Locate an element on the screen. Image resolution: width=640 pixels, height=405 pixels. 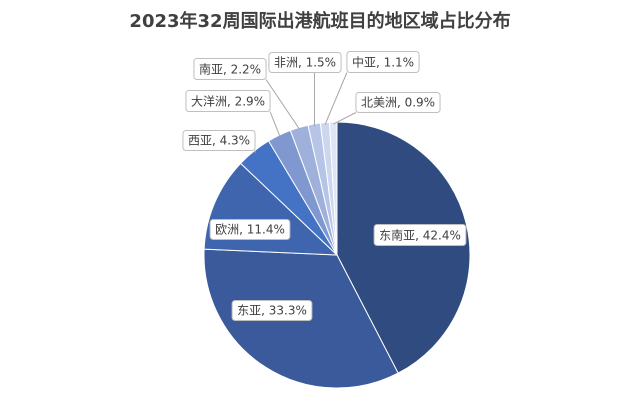
data-label-text: 大洋洲, 2.9% is located at coordinates (228, 101).